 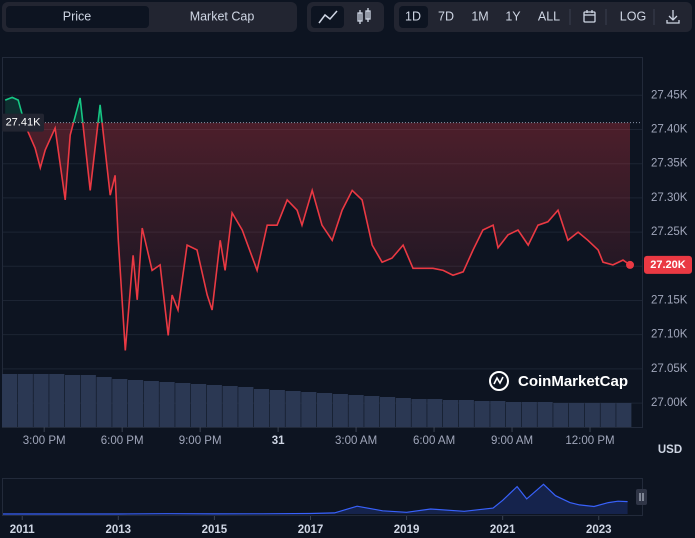 I want to click on log-button: LOG, so click(x=633, y=16).